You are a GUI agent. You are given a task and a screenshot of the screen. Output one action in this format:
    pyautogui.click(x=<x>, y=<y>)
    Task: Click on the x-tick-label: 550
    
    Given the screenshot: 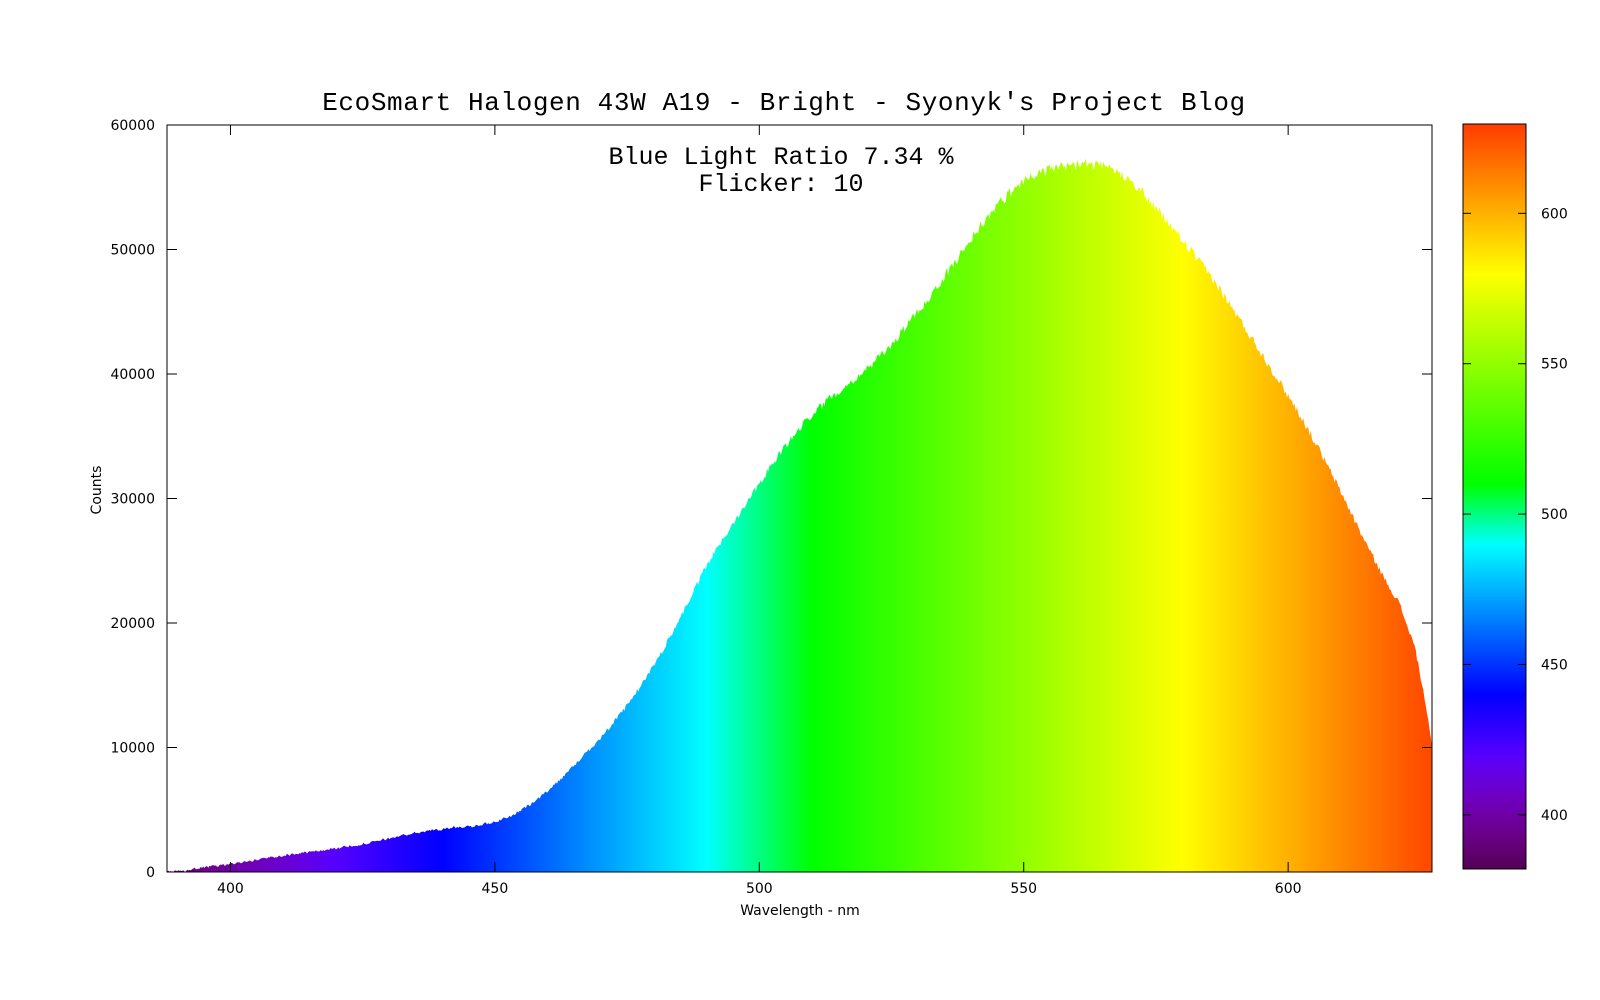 What is the action you would take?
    pyautogui.click(x=1023, y=889)
    